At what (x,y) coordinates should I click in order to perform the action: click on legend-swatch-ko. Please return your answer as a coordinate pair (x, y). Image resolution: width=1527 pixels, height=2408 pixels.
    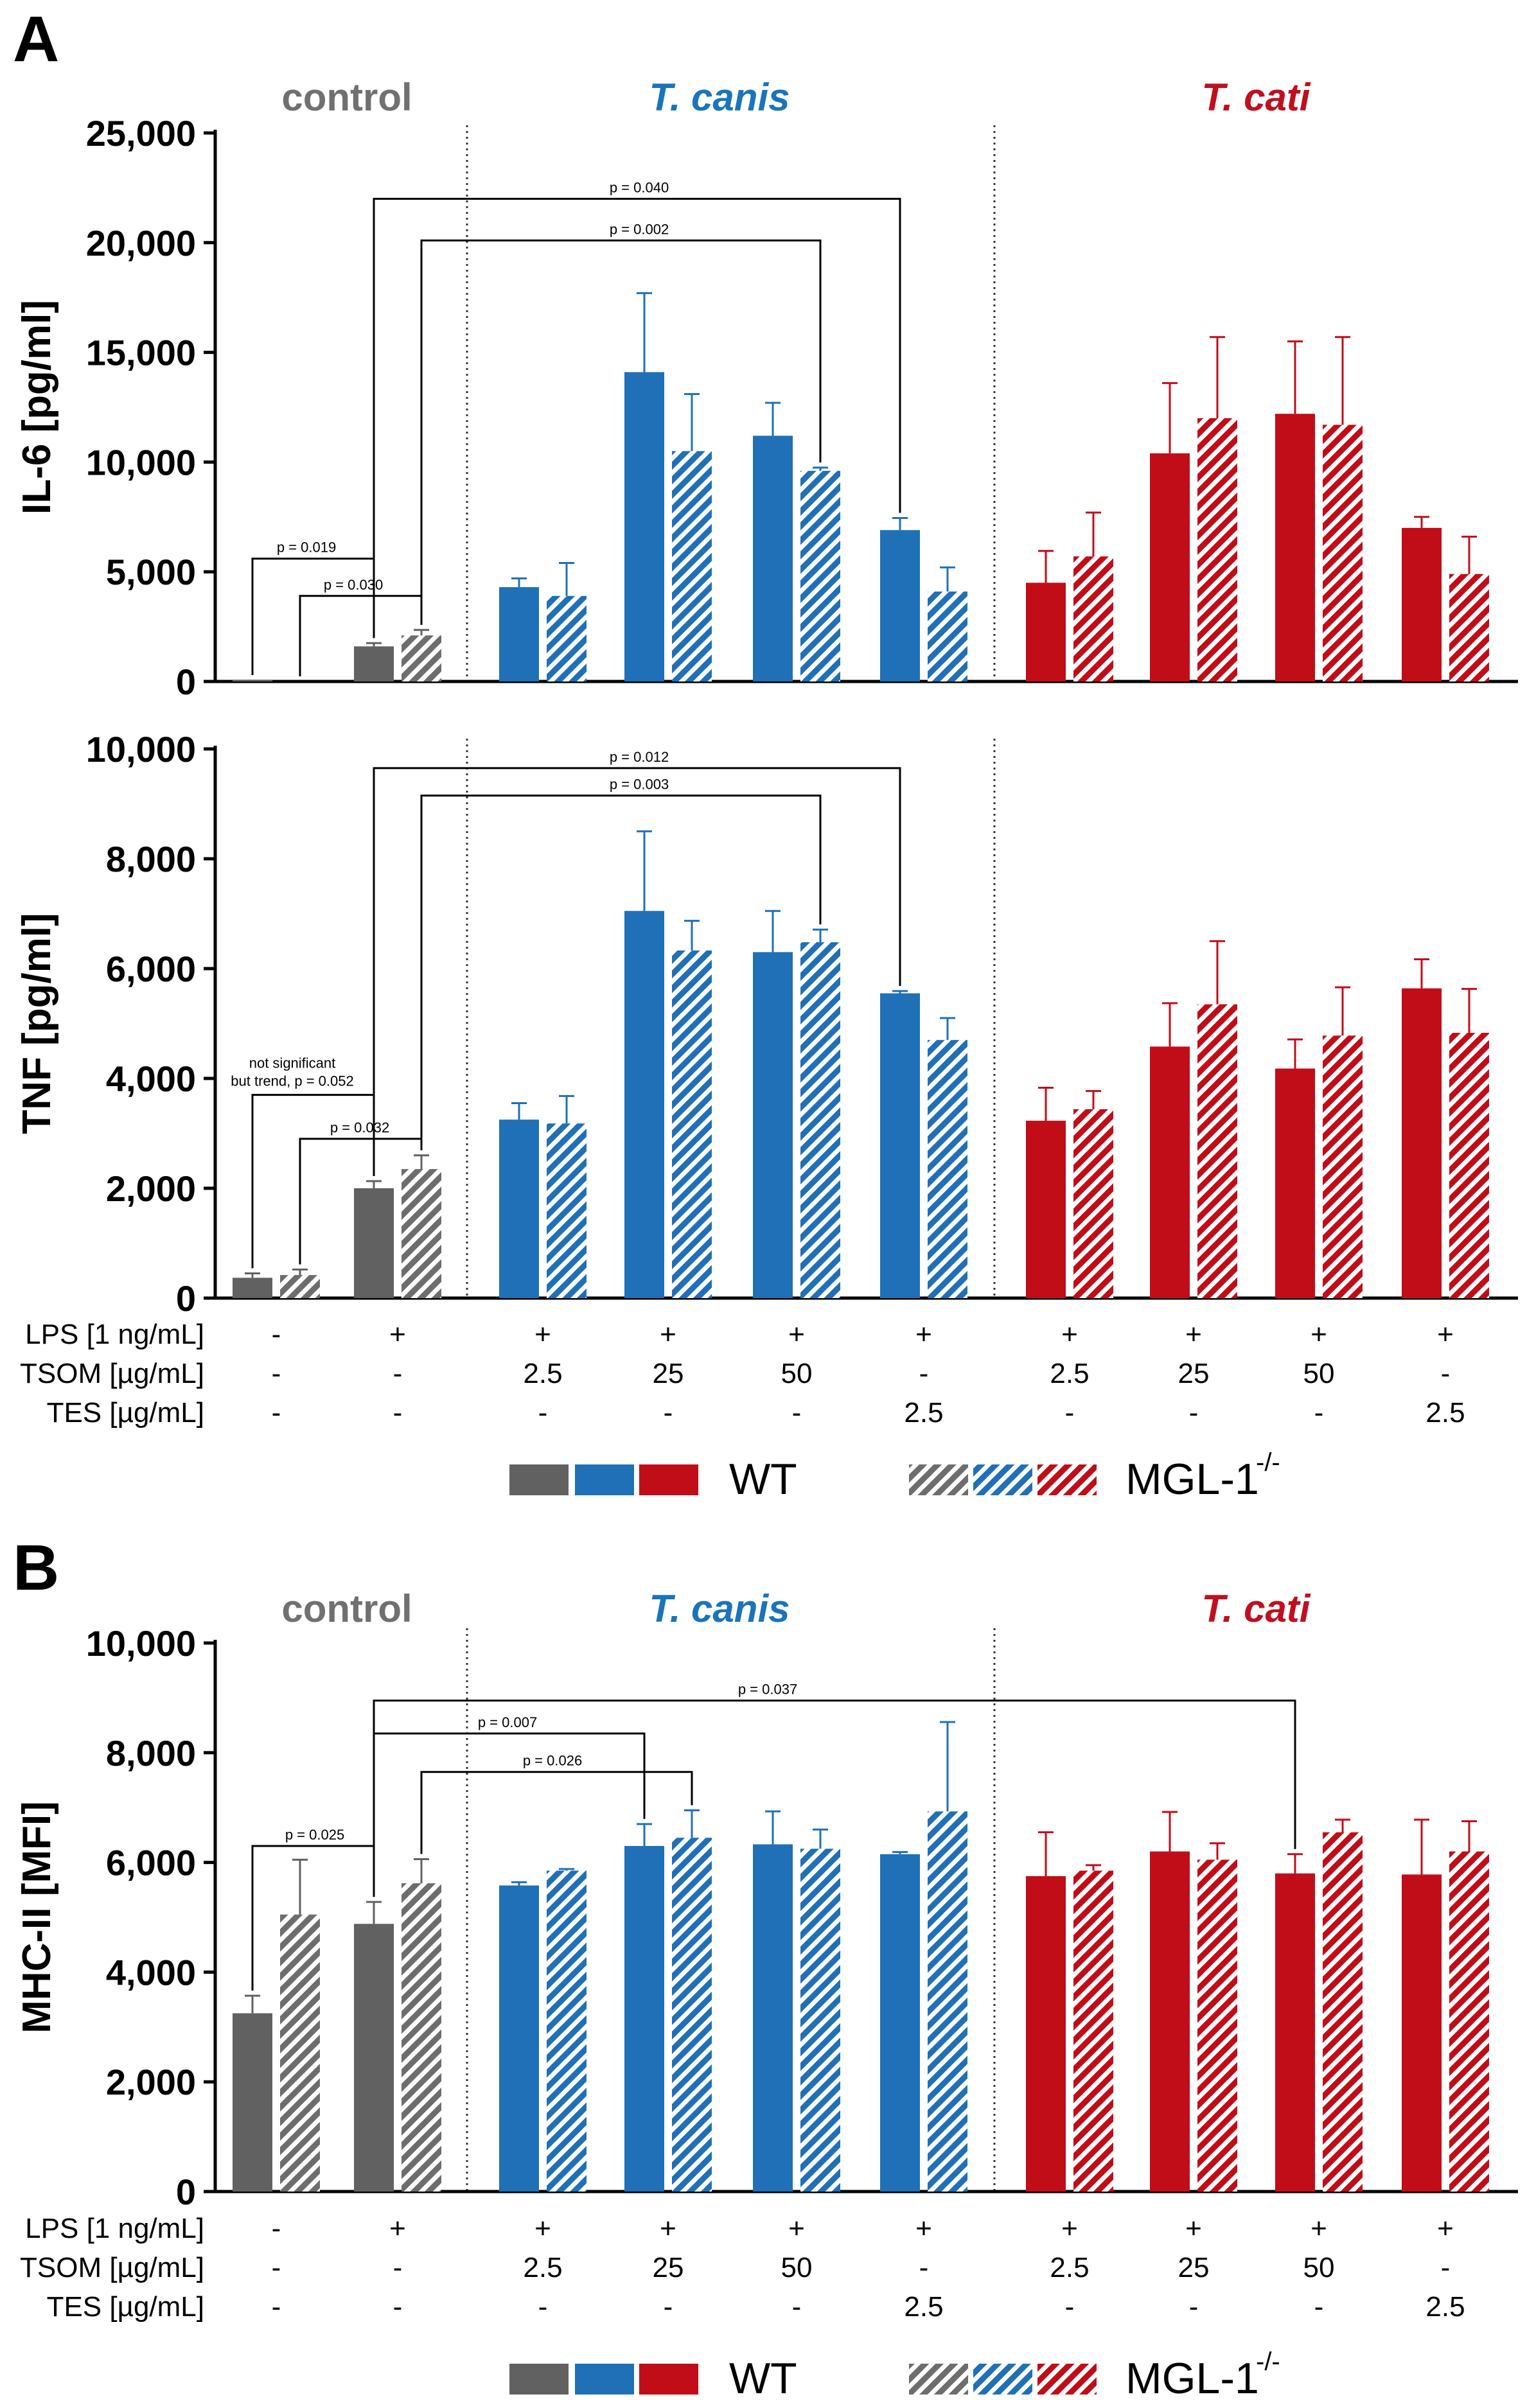
    Looking at the image, I should click on (938, 1479).